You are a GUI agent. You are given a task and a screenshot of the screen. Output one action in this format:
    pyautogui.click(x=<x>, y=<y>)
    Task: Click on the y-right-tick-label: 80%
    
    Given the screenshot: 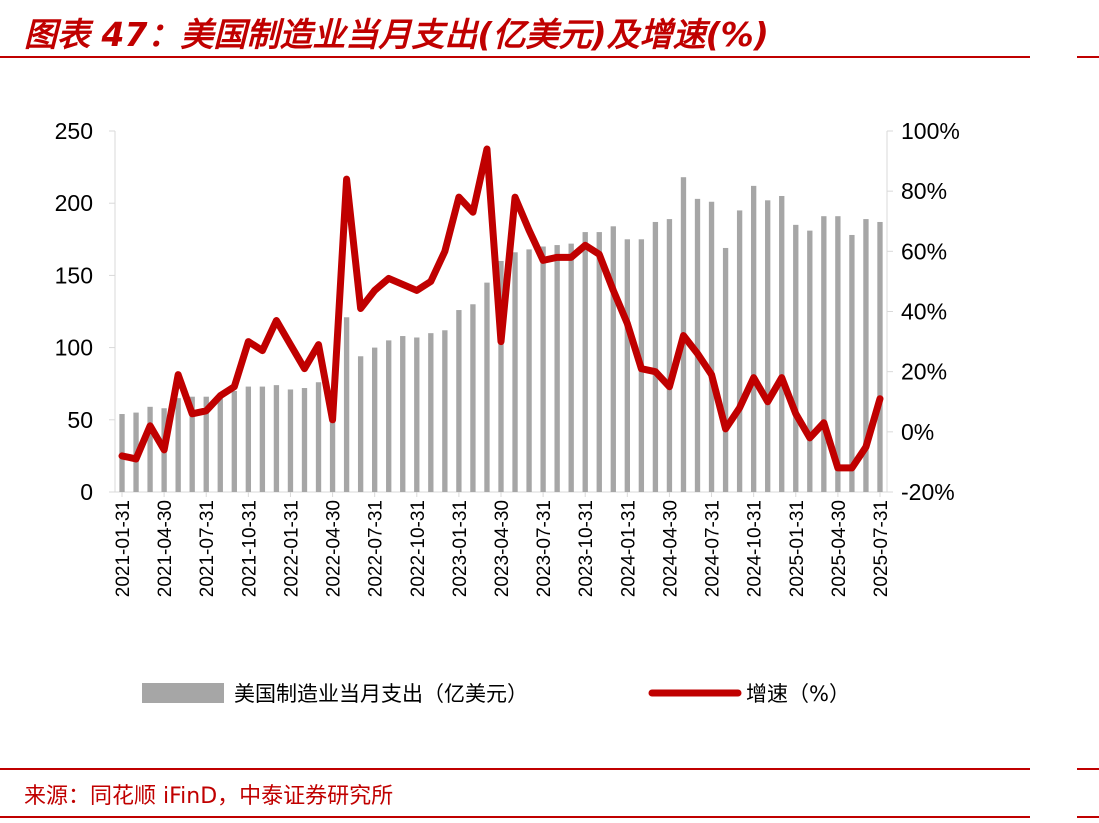 What is the action you would take?
    pyautogui.click(x=924, y=191)
    